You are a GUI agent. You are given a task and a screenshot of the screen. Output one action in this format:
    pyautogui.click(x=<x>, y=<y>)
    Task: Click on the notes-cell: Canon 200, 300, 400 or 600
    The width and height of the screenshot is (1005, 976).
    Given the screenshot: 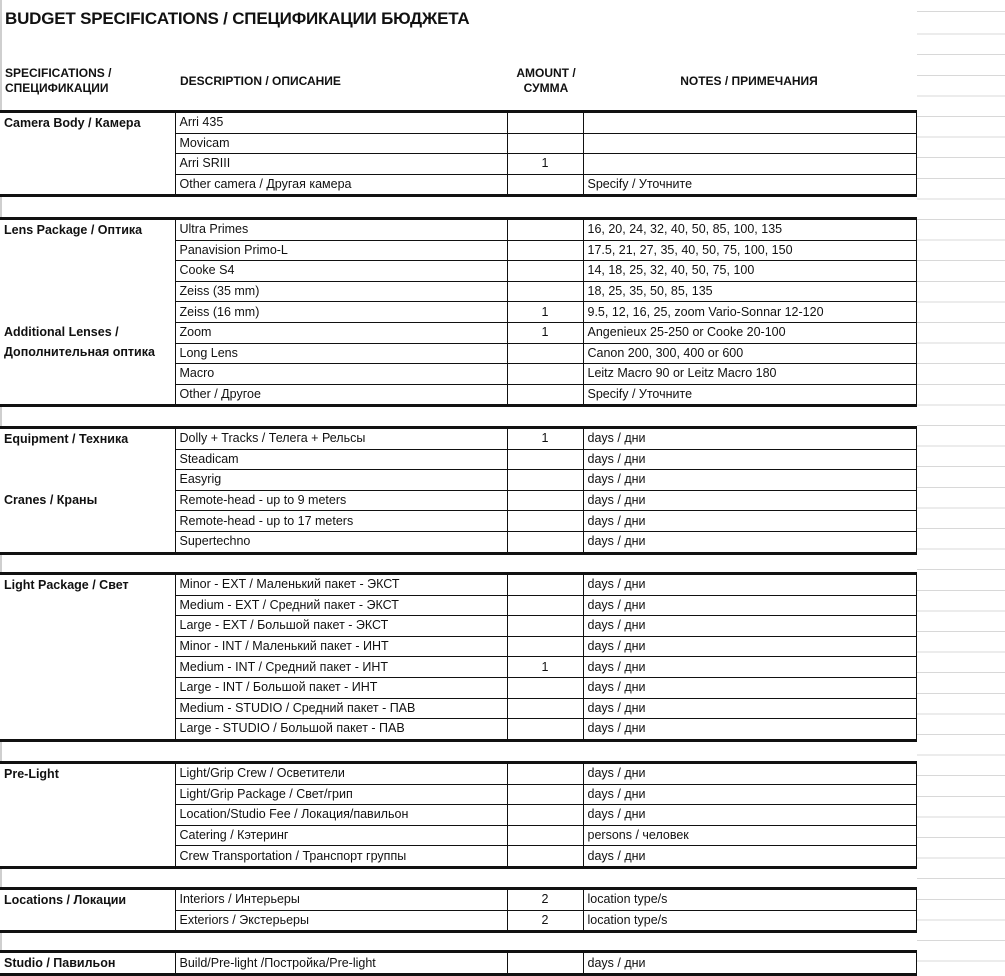 What is the action you would take?
    pyautogui.click(x=749, y=354)
    